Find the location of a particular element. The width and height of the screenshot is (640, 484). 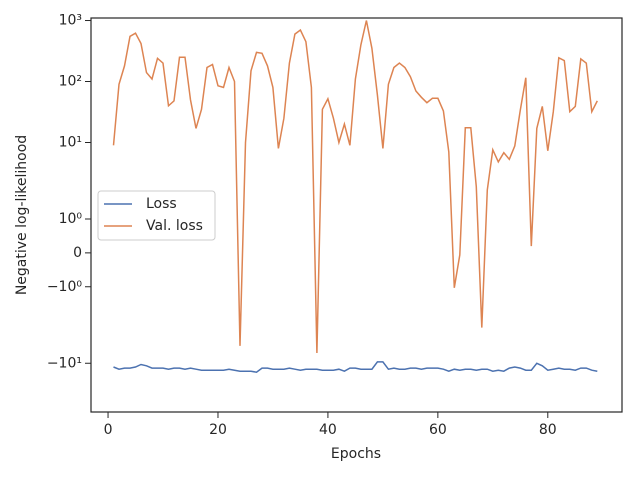

x-tick-label: 80 is located at coordinates (548, 430).